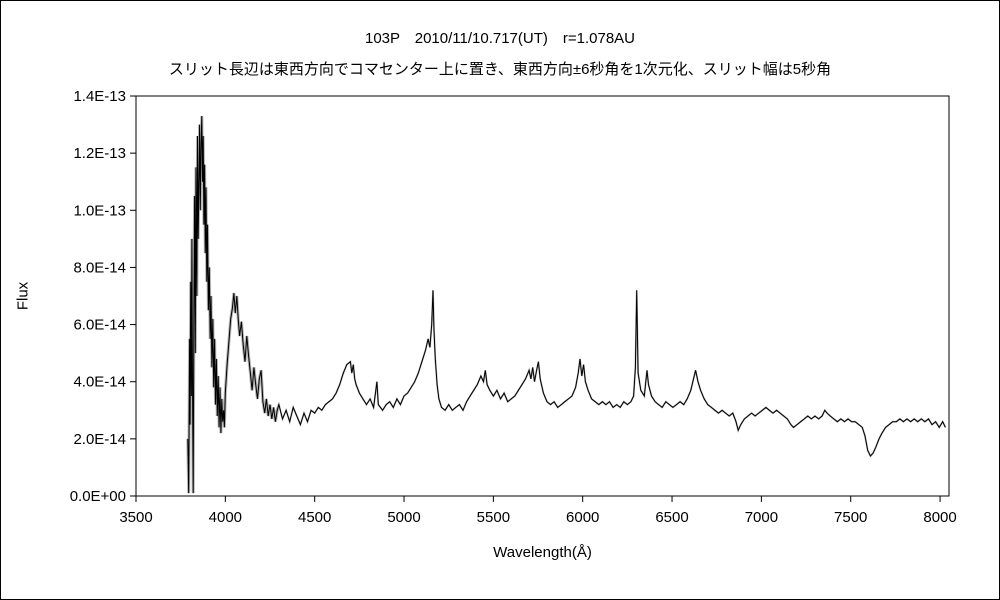 This screenshot has width=1000, height=600. I want to click on y-tick-label: 2.0E-14, so click(99, 439).